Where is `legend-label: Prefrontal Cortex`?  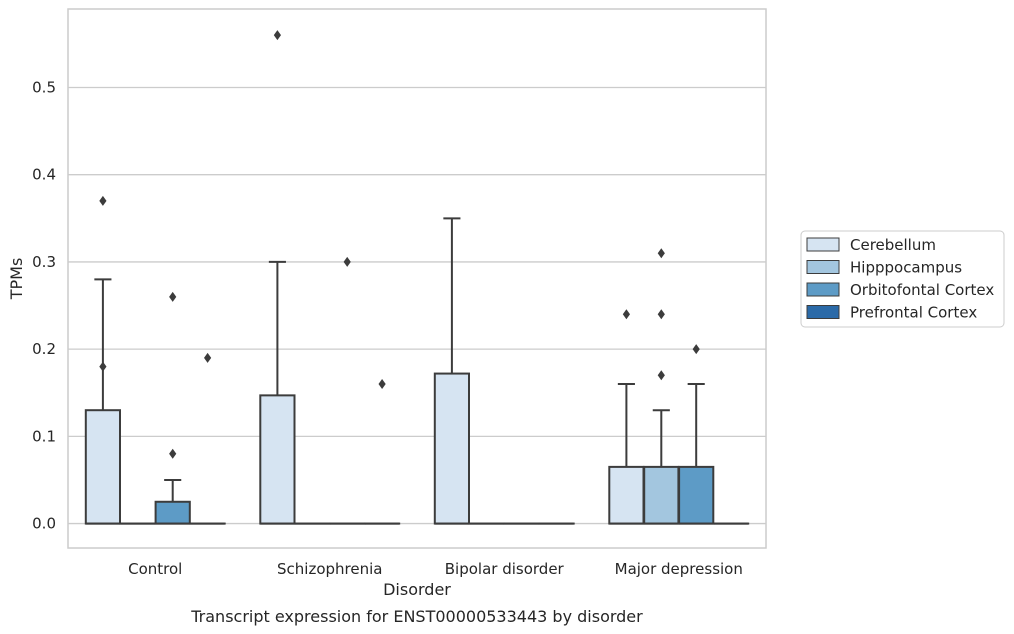
legend-label: Prefrontal Cortex is located at coordinates (913, 313).